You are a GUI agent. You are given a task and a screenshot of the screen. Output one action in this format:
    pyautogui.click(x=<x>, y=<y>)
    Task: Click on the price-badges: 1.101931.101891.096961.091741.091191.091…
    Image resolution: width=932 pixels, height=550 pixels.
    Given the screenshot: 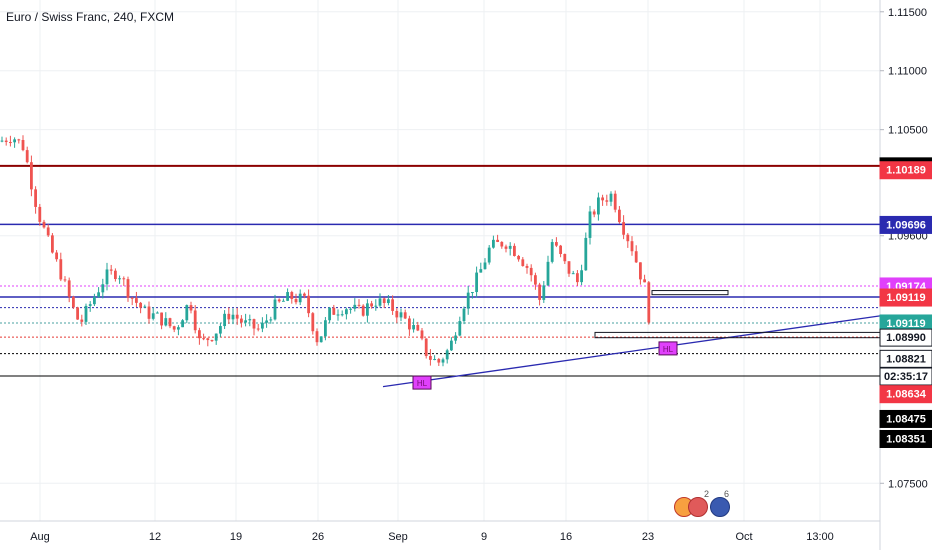 What is the action you would take?
    pyautogui.click(x=905, y=302)
    